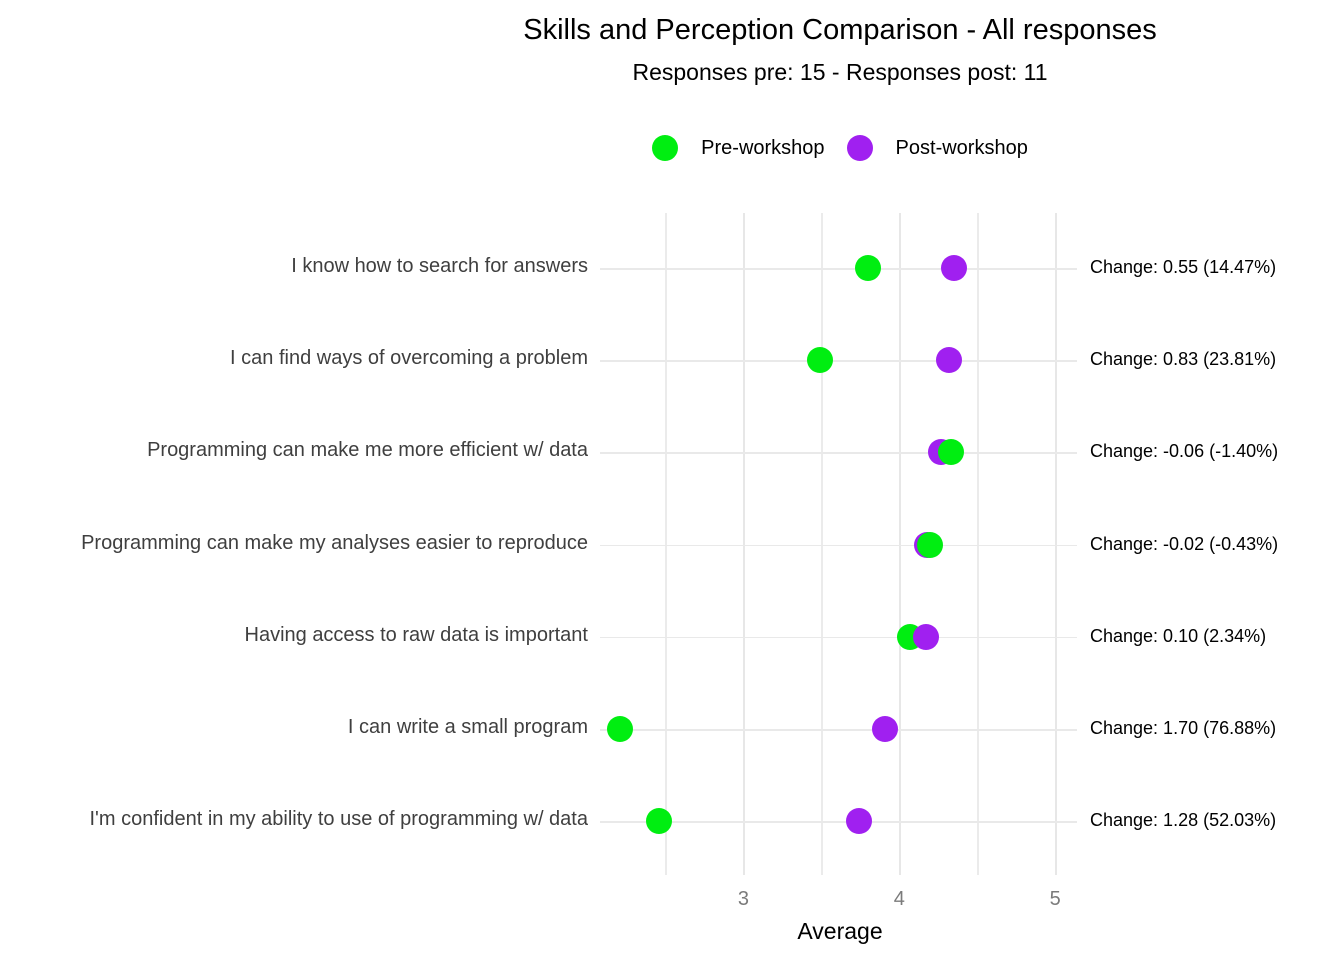 This screenshot has height=960, width=1344. What do you see at coordinates (840, 148) in the screenshot?
I see `legend: Pre-workshop Post-workshop` at bounding box center [840, 148].